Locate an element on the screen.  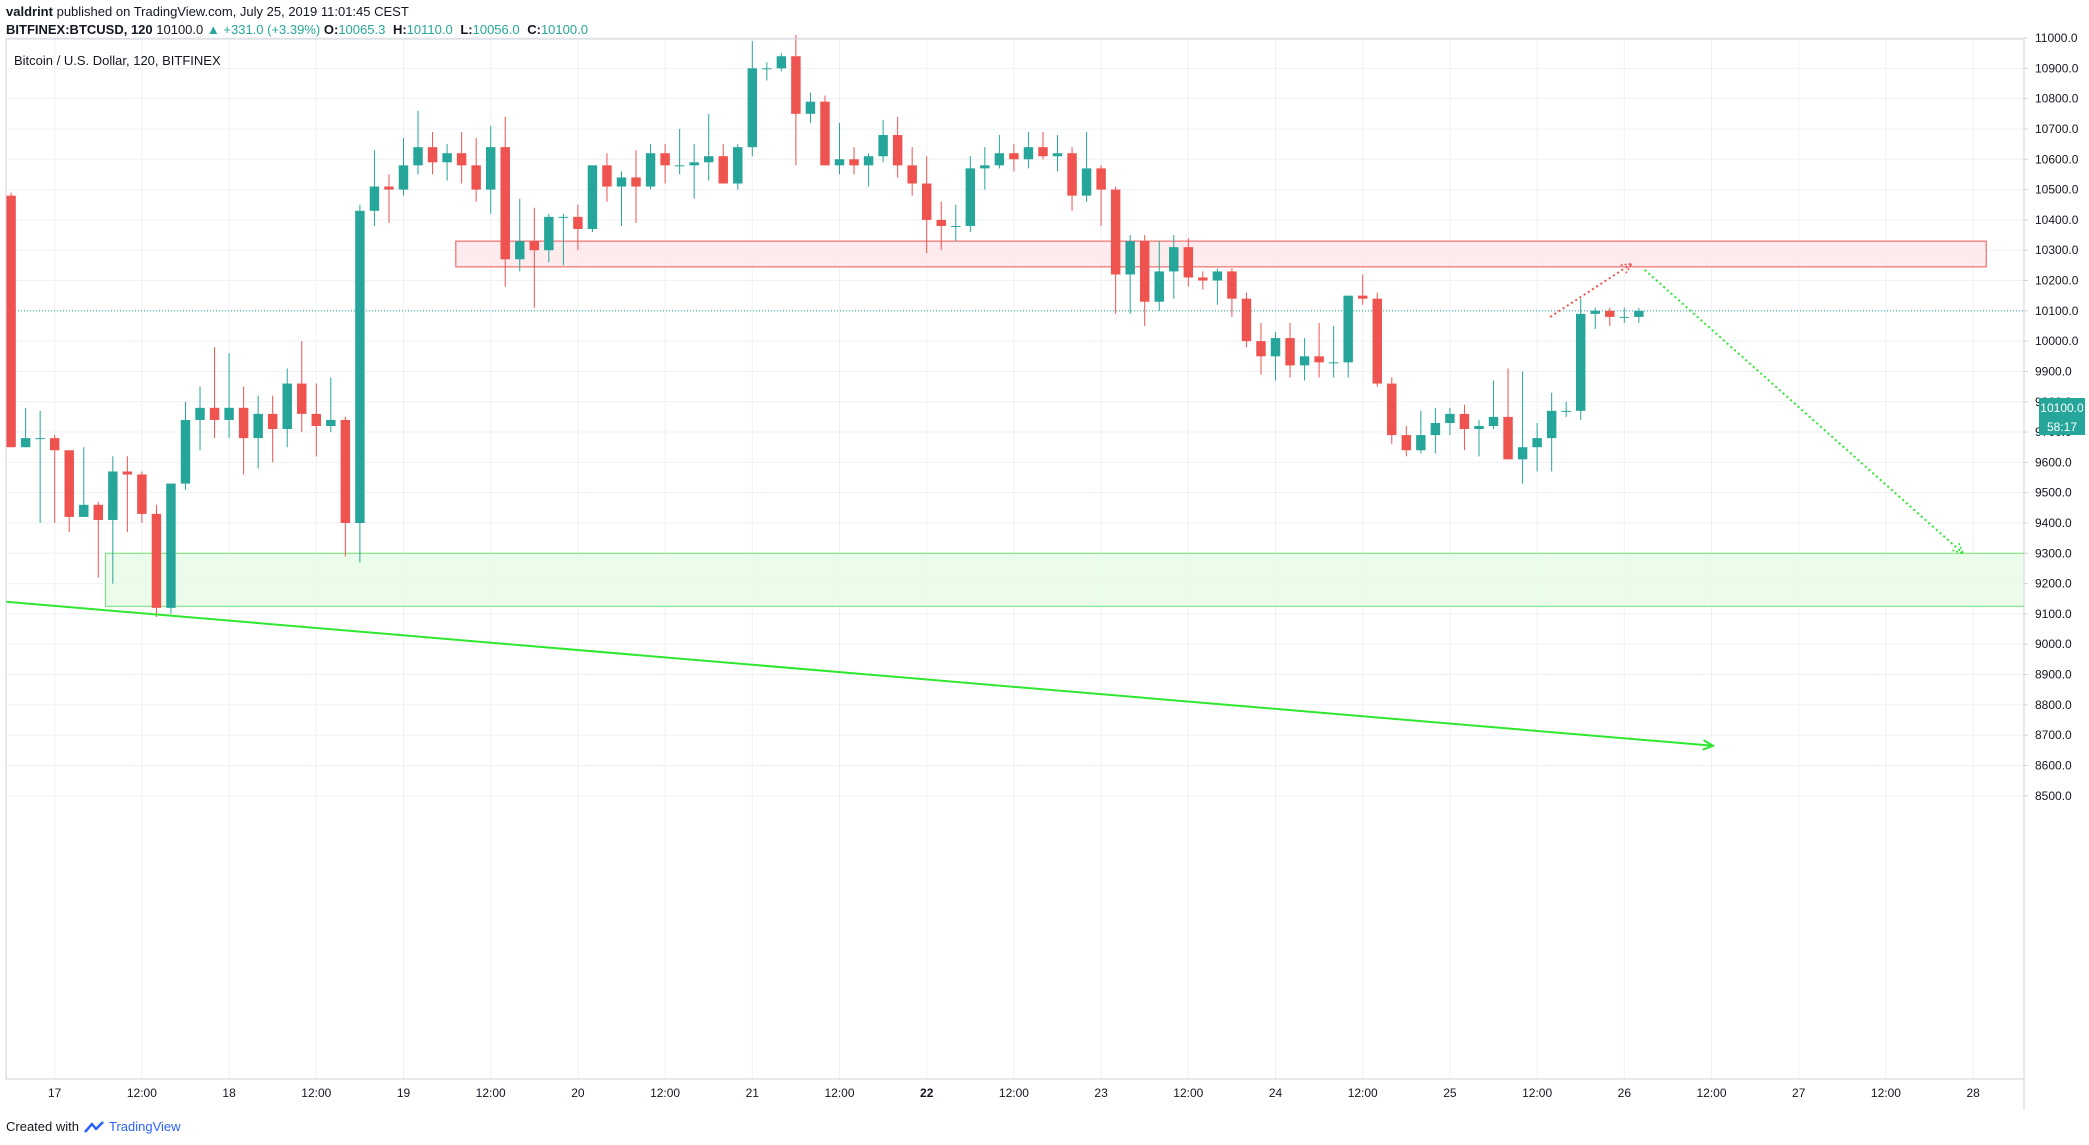
author-name: valdrint is located at coordinates (29, 11).